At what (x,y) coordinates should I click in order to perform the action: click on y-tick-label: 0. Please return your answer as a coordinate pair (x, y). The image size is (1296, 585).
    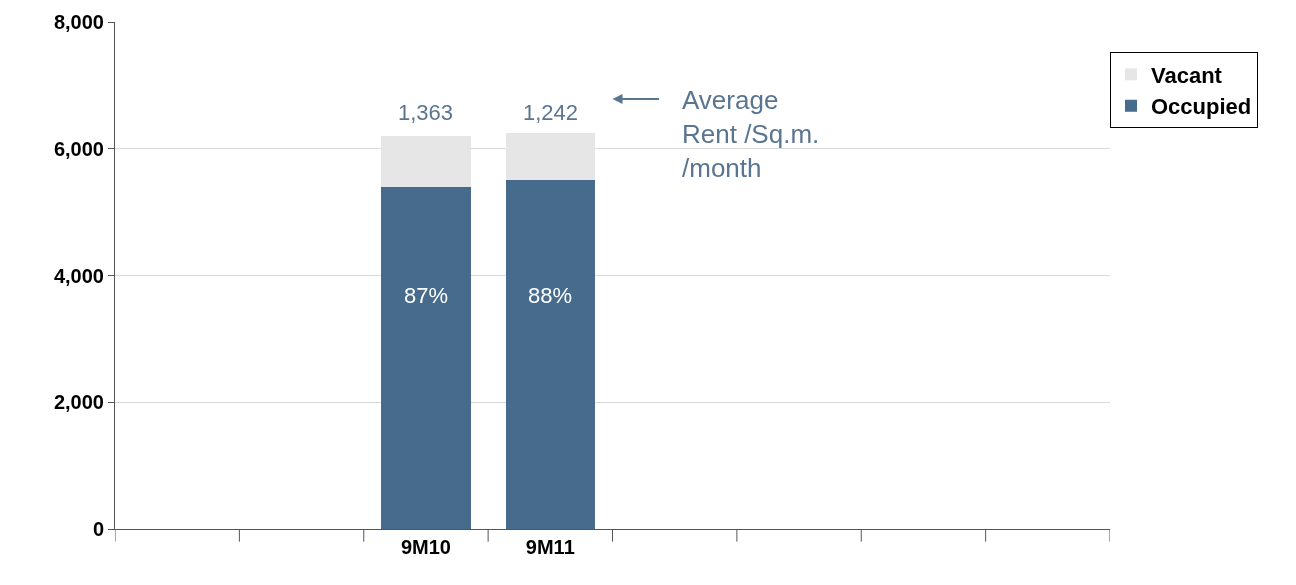
    Looking at the image, I should click on (98, 529).